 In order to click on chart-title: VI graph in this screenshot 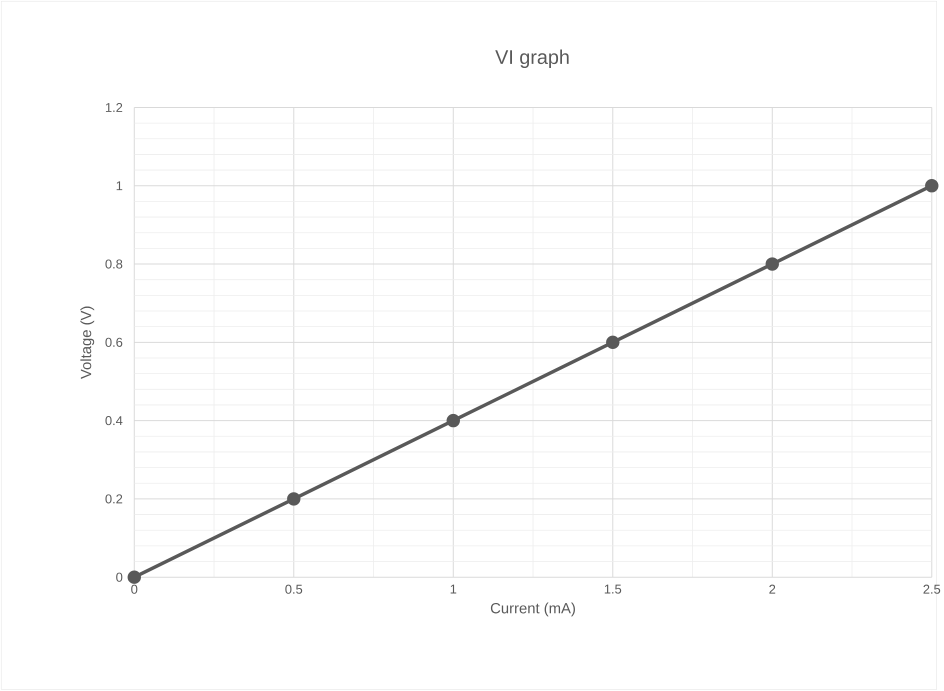, I will do `click(532, 59)`.